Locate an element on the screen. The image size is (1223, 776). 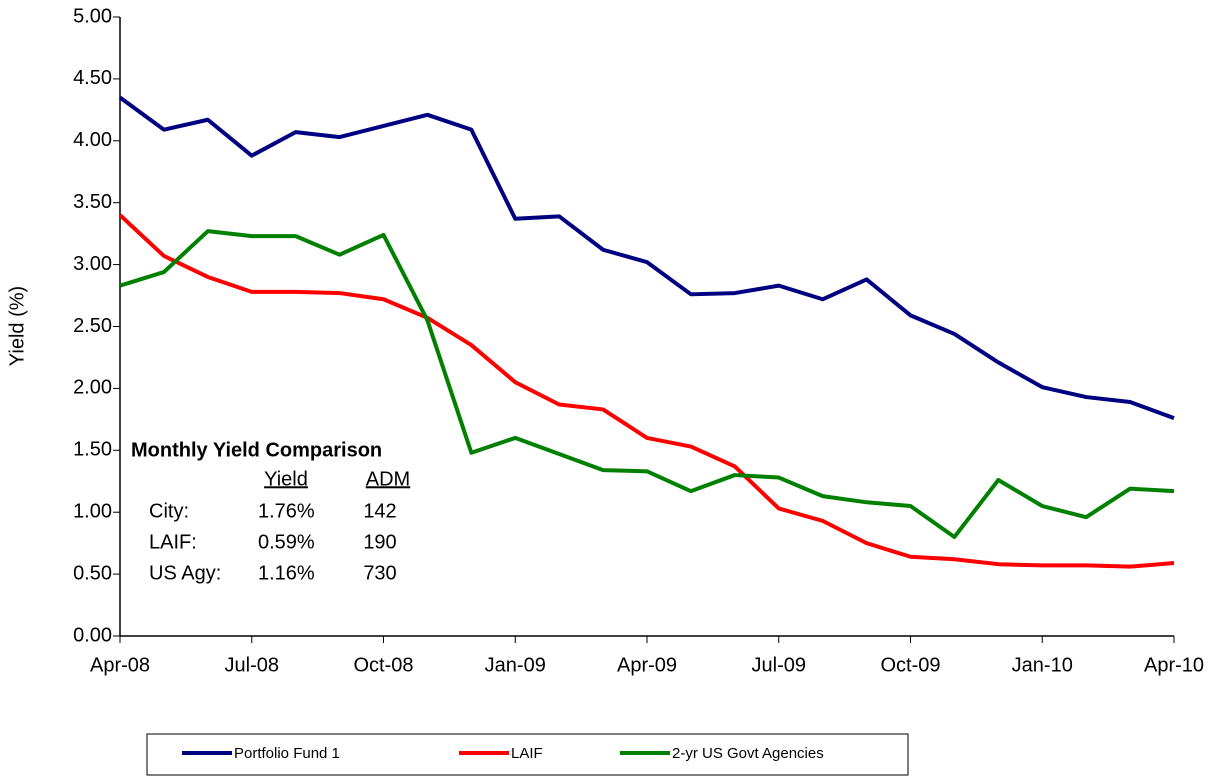
annotation-cell: 142 is located at coordinates (379, 511).